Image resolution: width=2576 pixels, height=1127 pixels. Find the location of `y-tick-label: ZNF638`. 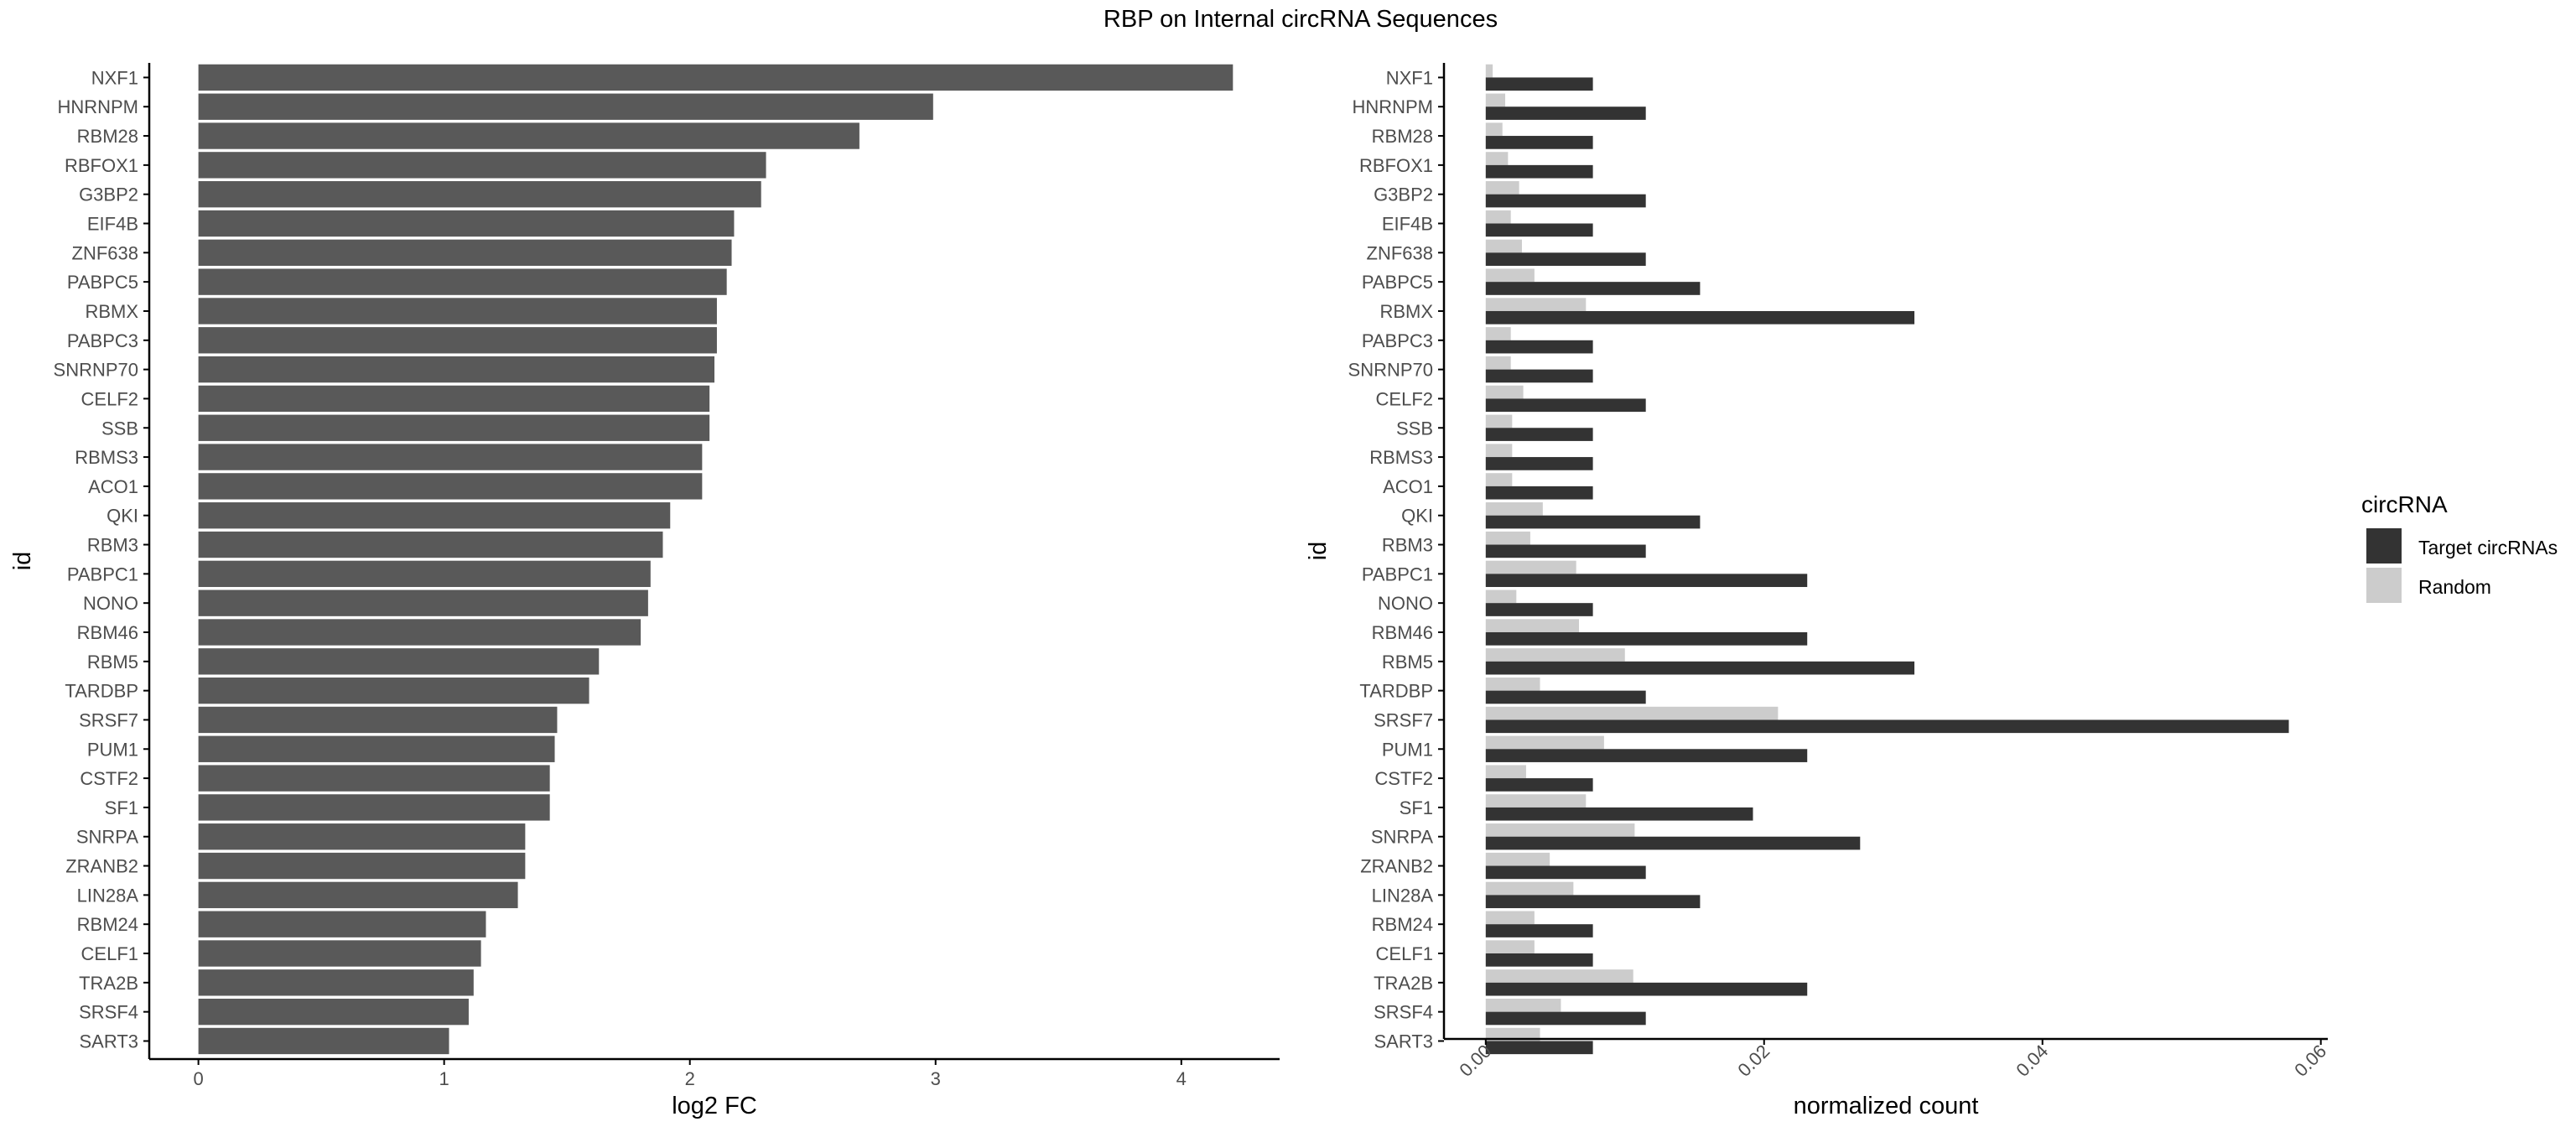

y-tick-label: ZNF638 is located at coordinates (1400, 252).